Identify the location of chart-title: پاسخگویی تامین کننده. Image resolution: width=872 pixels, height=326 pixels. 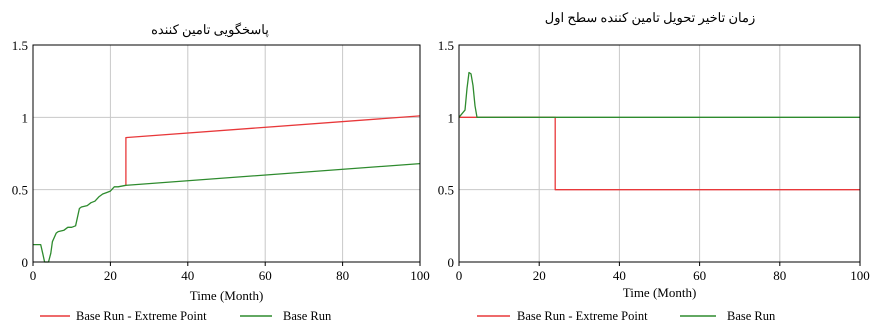
(210, 30).